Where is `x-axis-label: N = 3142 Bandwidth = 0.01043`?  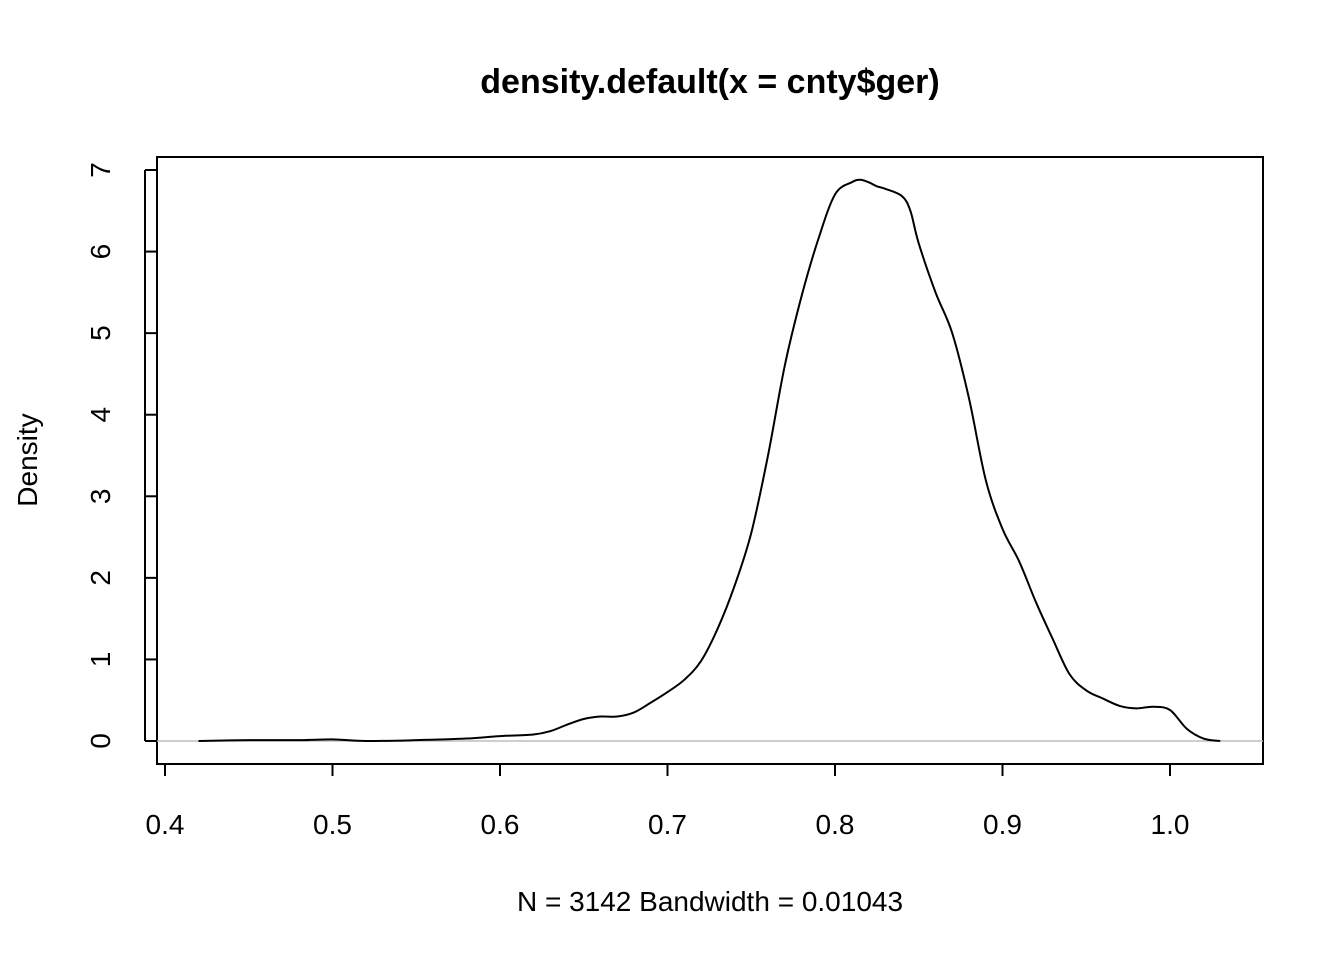 x-axis-label: N = 3142 Bandwidth = 0.01043 is located at coordinates (710, 901).